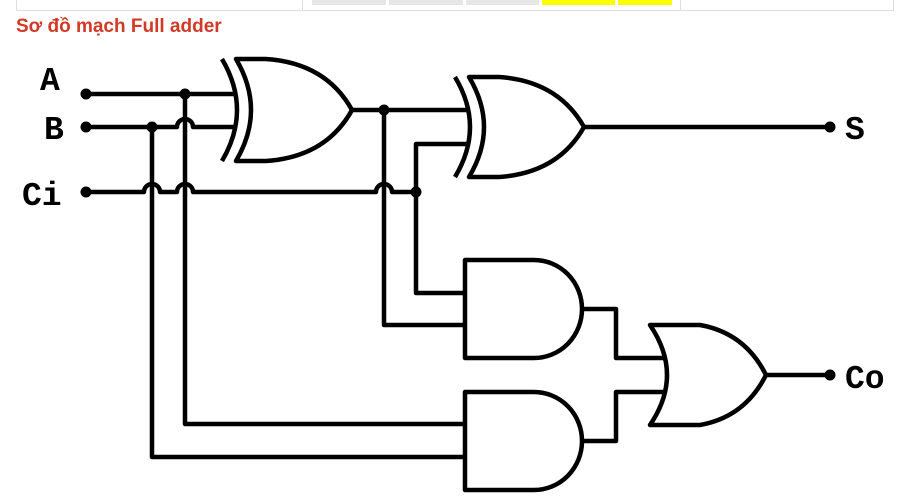 Image resolution: width=911 pixels, height=503 pixels. I want to click on or-gate, so click(708, 375).